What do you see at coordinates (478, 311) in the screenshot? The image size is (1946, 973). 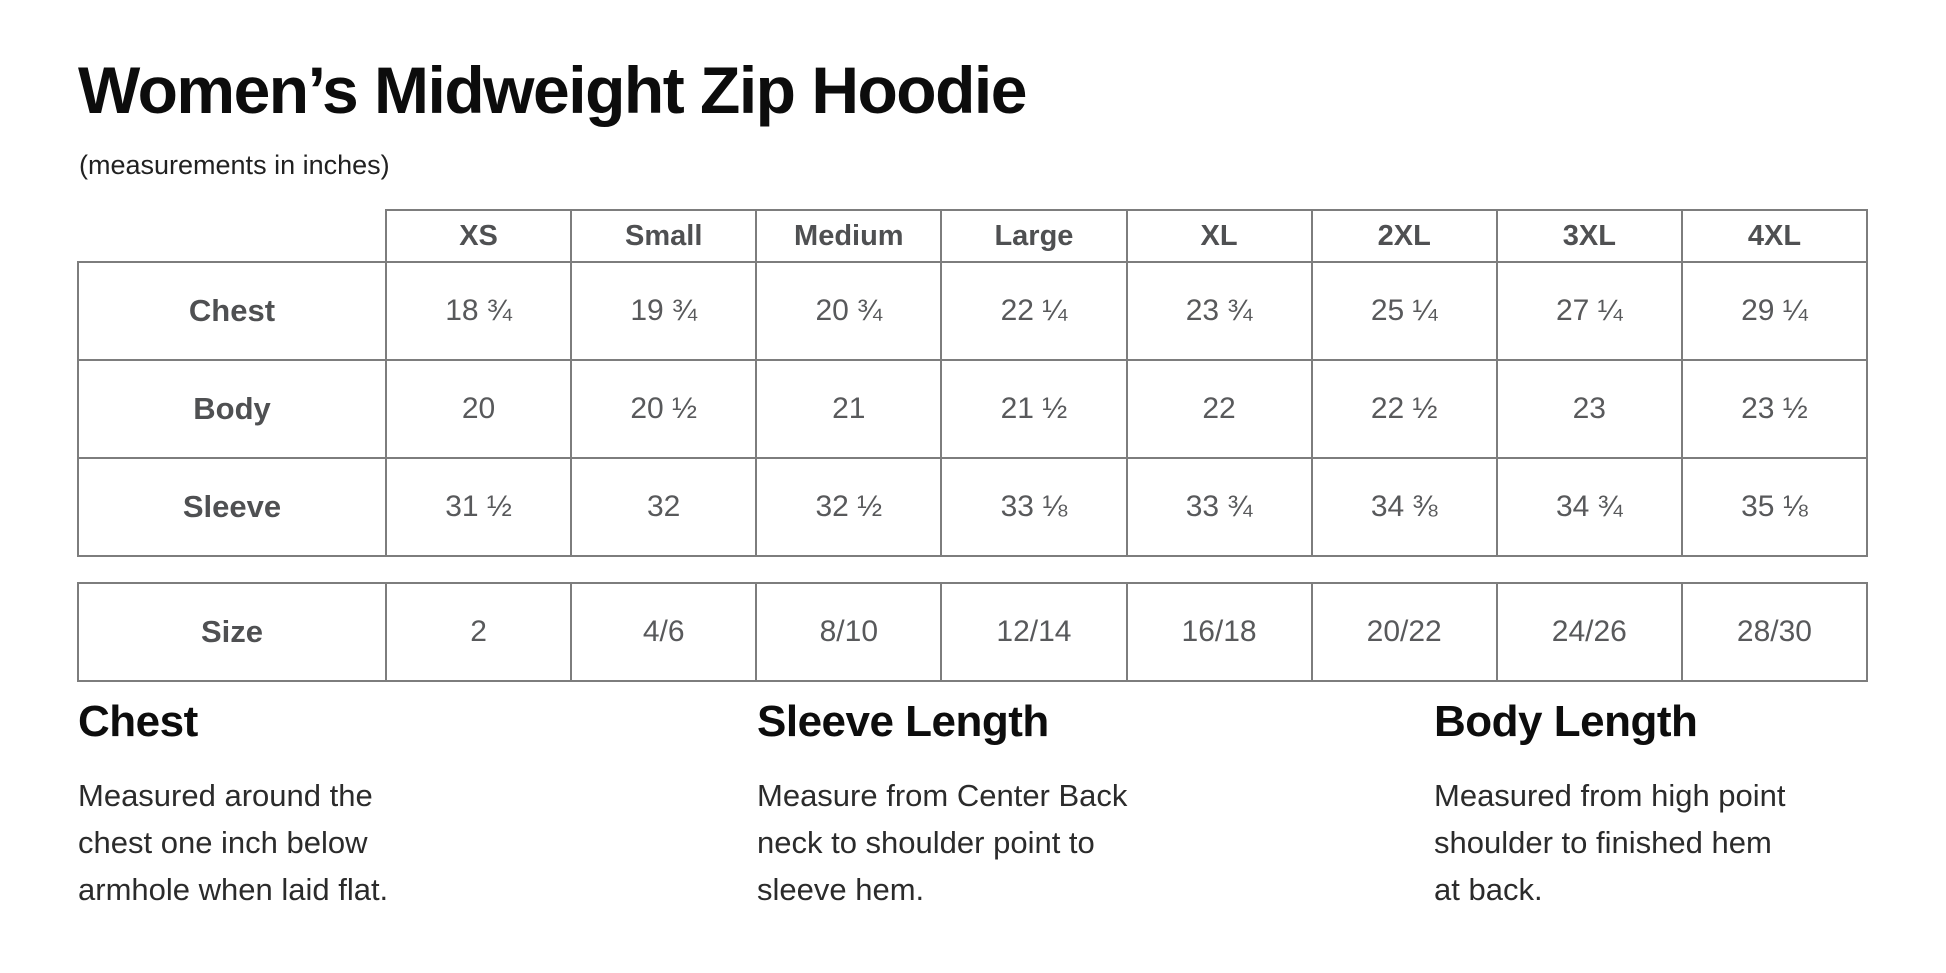 I see `measurement-cell: 18 ¾` at bounding box center [478, 311].